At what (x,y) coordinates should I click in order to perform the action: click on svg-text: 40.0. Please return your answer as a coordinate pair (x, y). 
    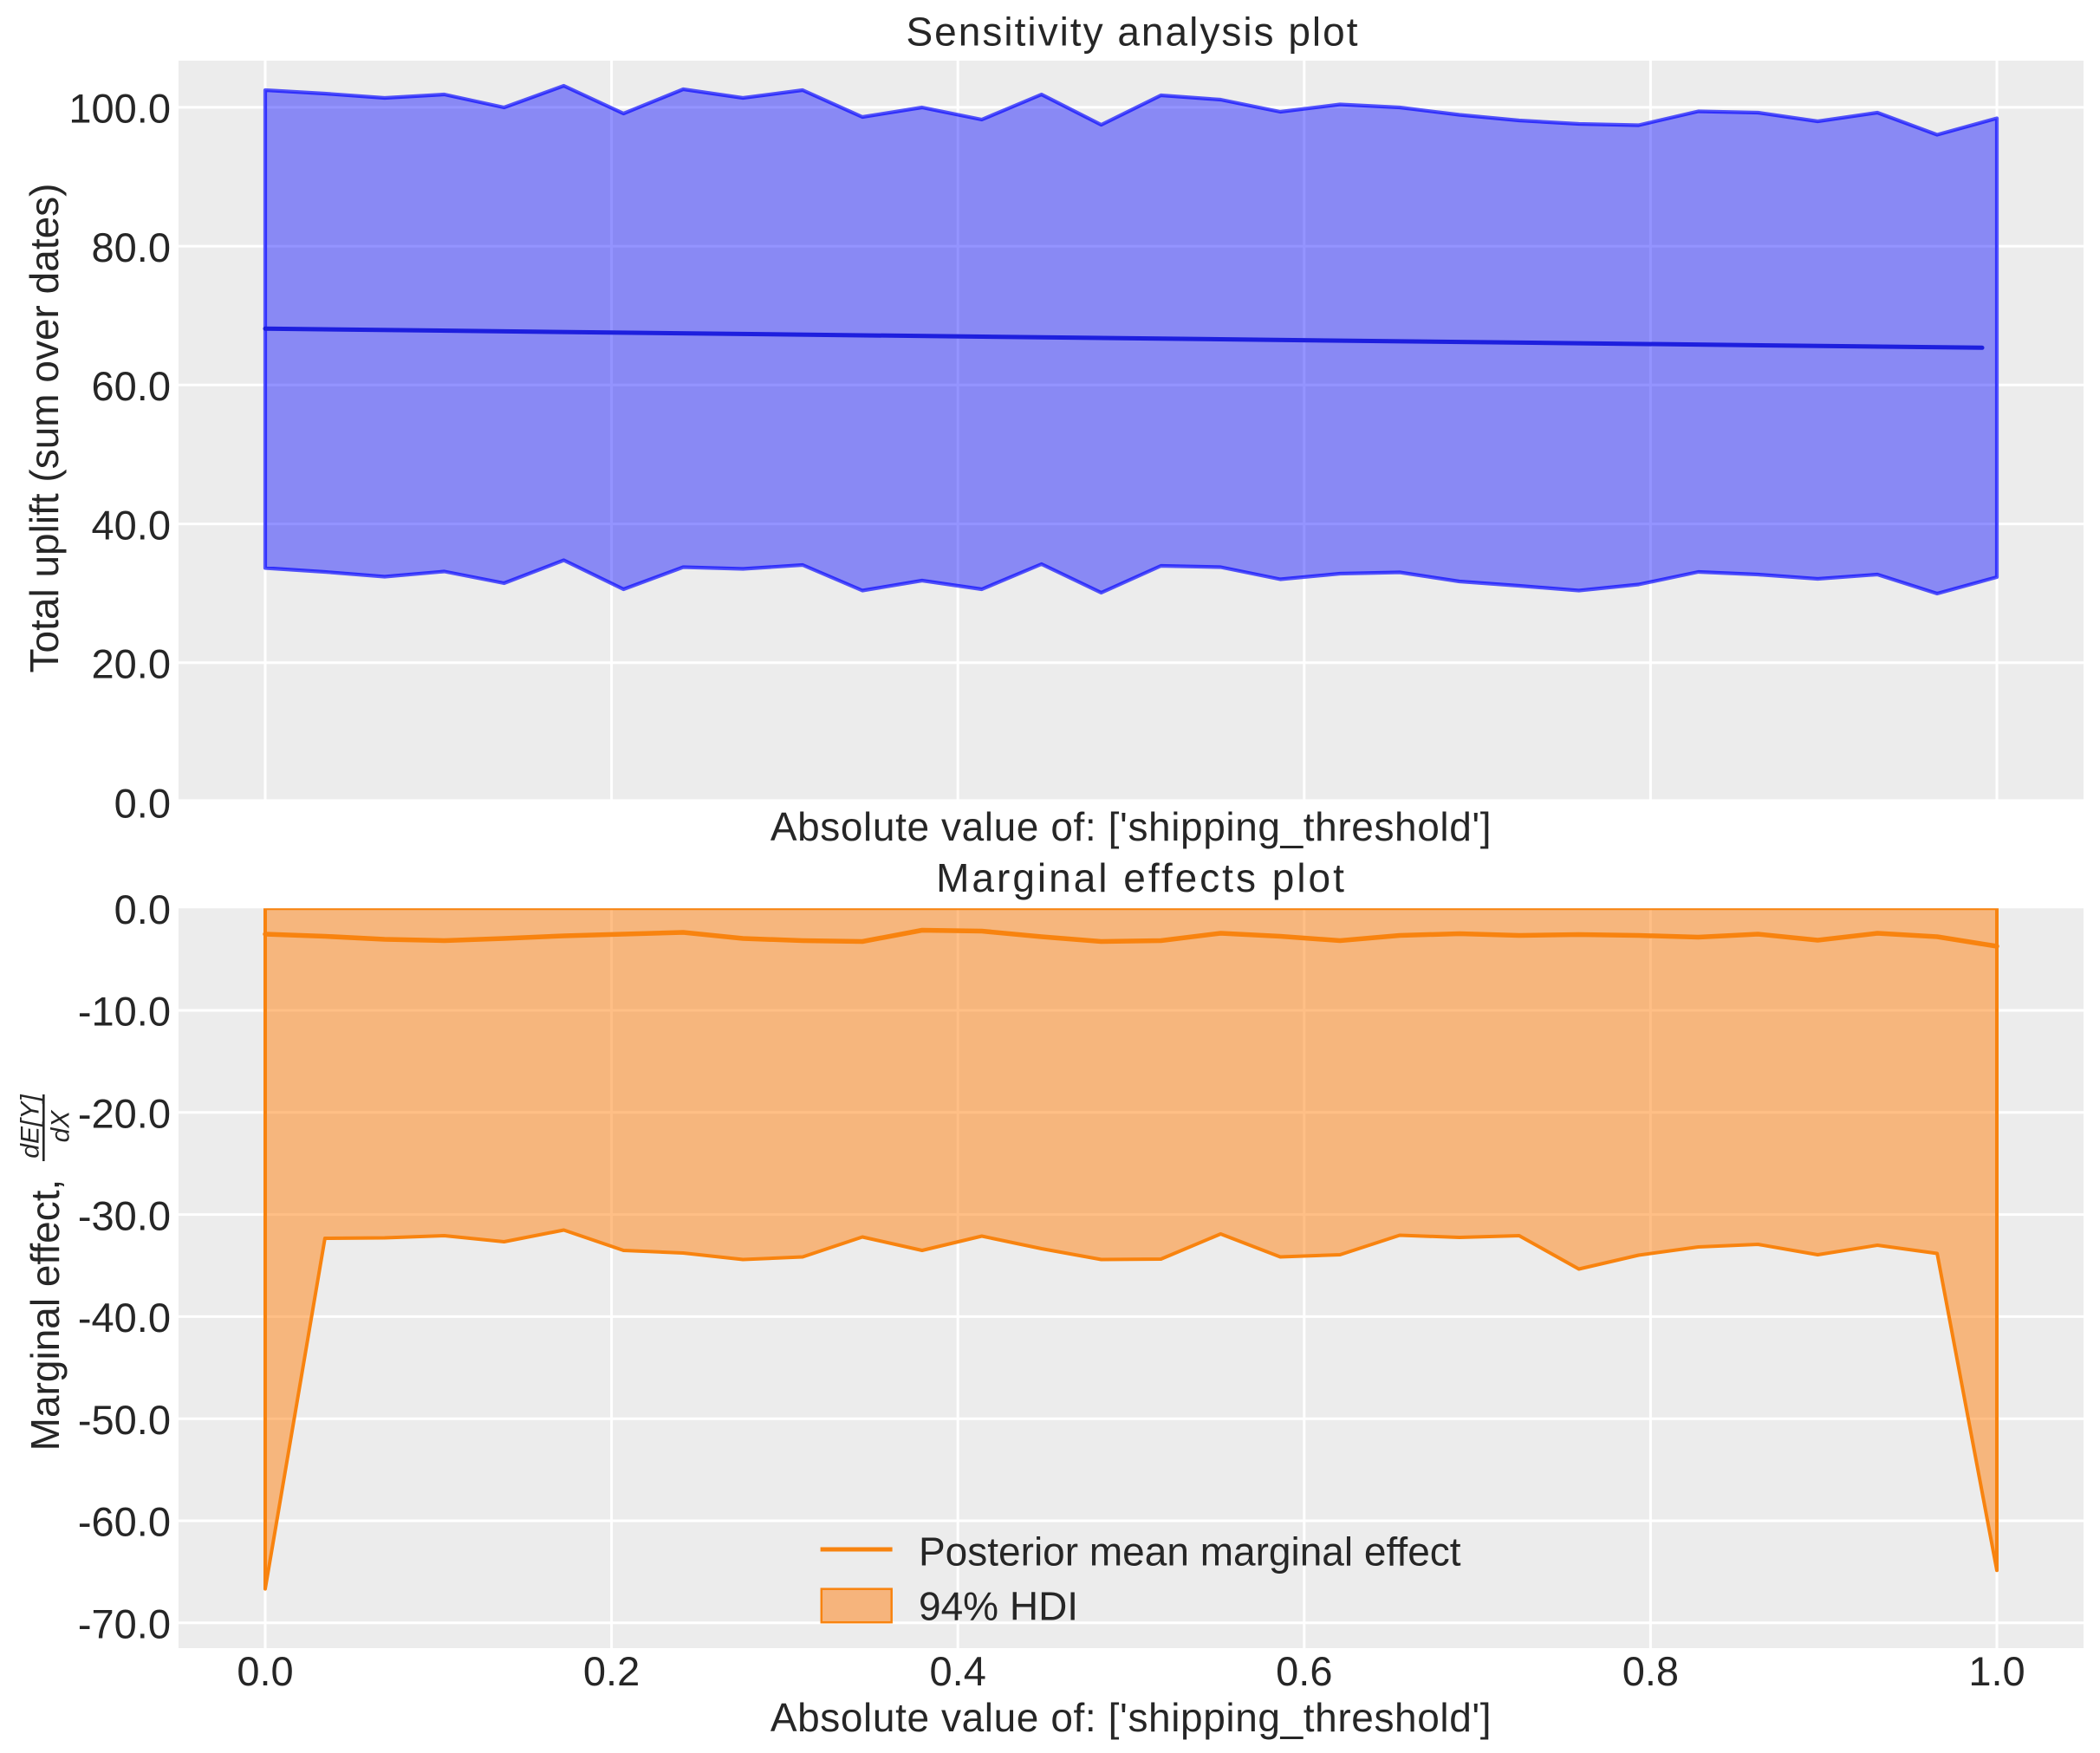
    Looking at the image, I should click on (131, 525).